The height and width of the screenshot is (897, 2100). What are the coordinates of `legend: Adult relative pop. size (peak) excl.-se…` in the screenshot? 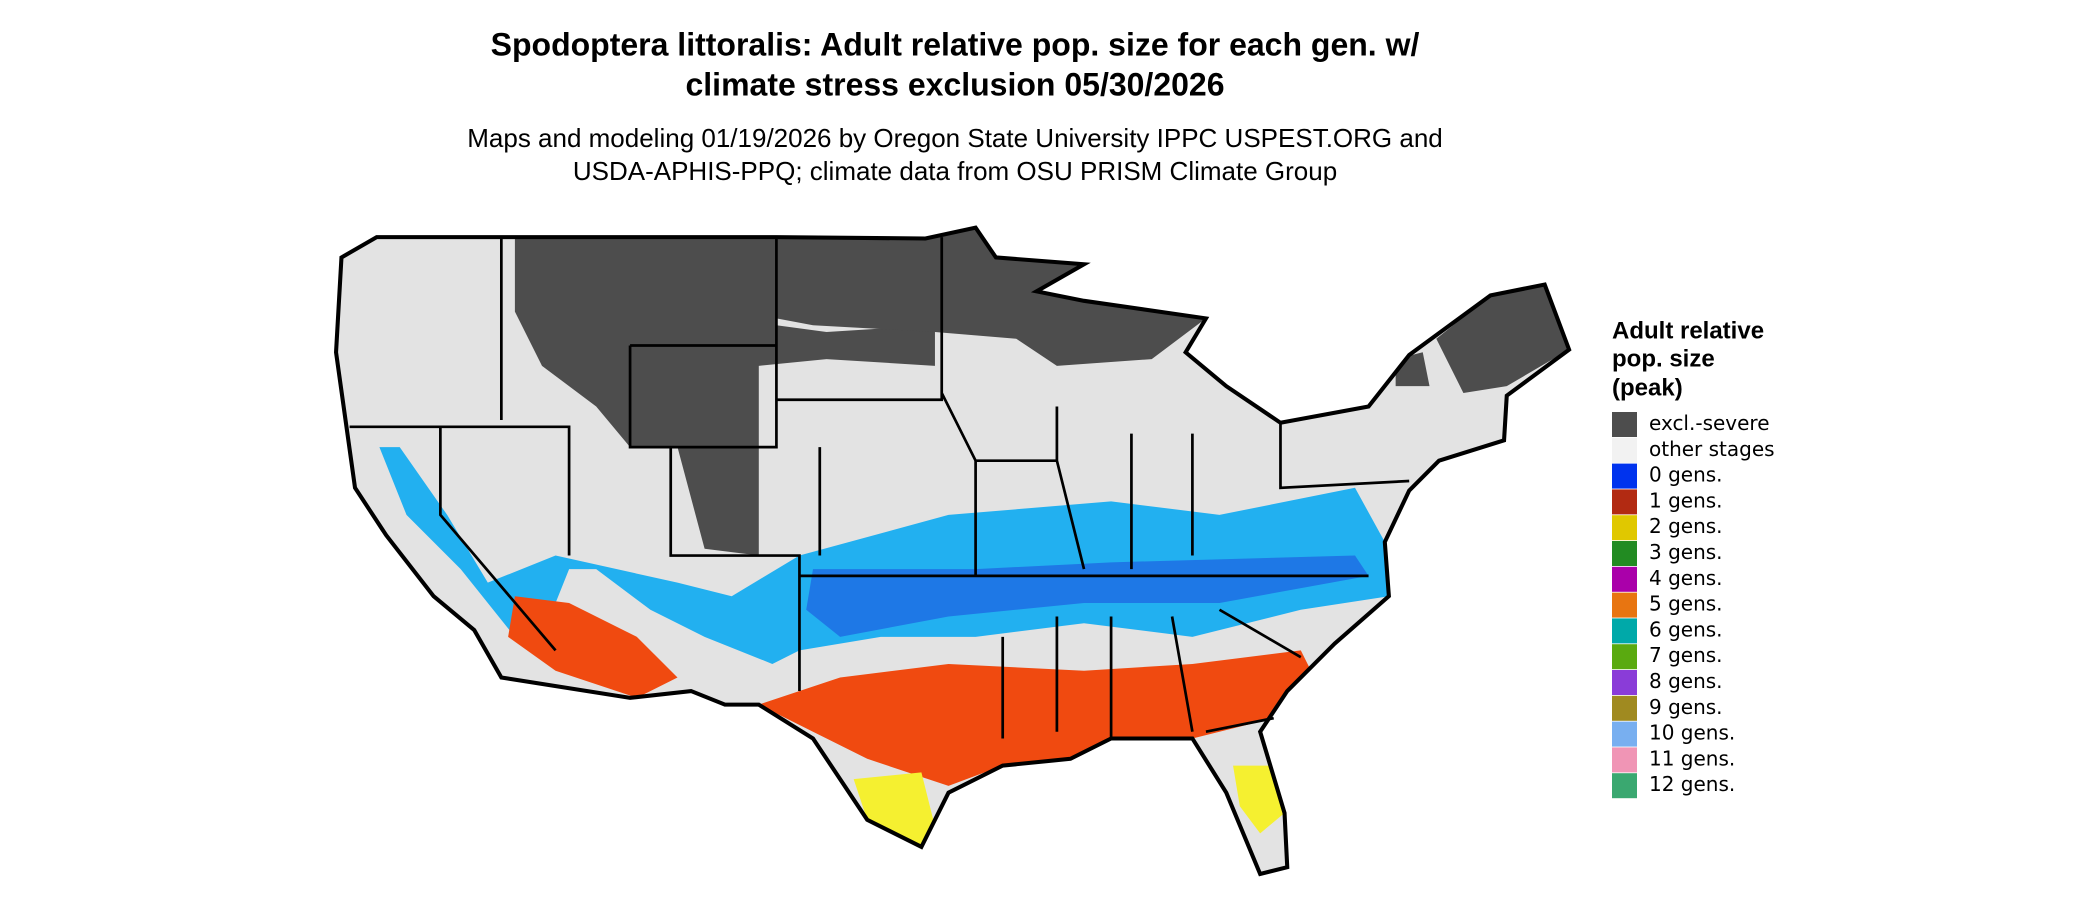 It's located at (1693, 558).